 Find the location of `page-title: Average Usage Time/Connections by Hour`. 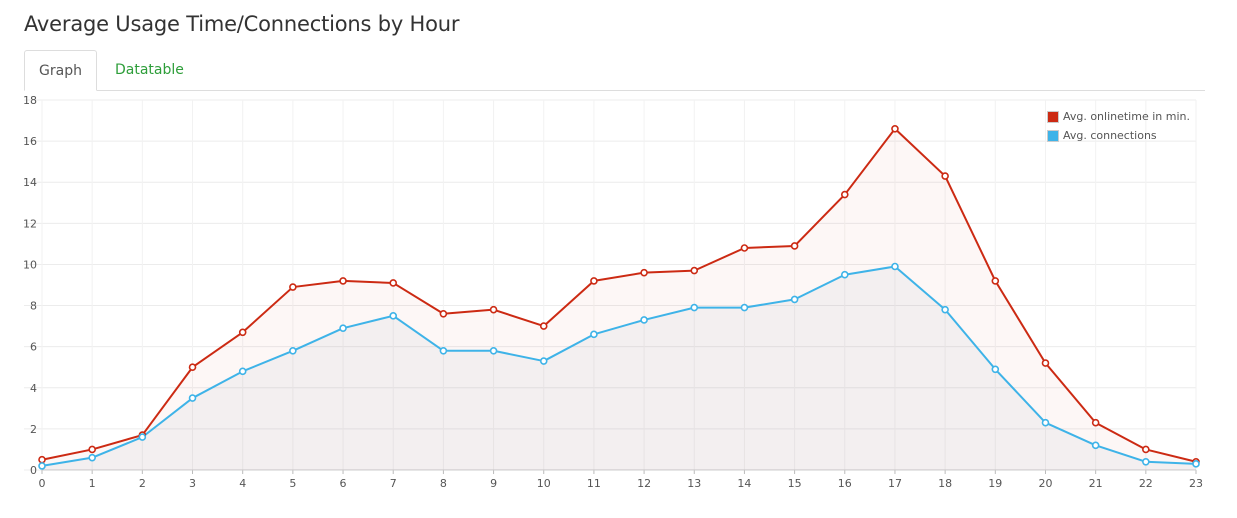

page-title: Average Usage Time/Connections by Hour is located at coordinates (242, 24).